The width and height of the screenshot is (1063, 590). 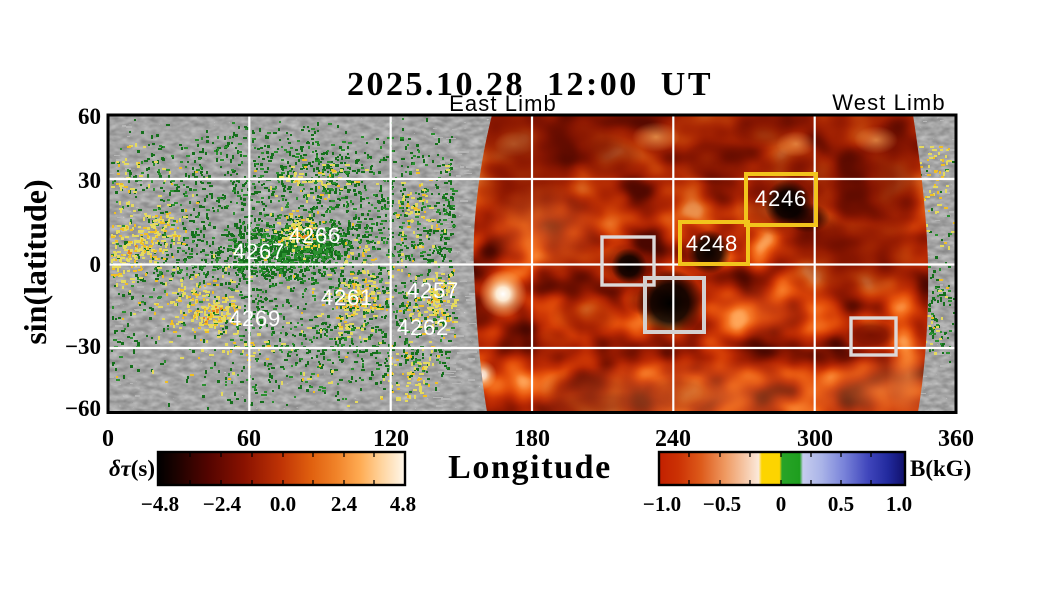 I want to click on svg-text: B(kG), so click(x=940, y=468).